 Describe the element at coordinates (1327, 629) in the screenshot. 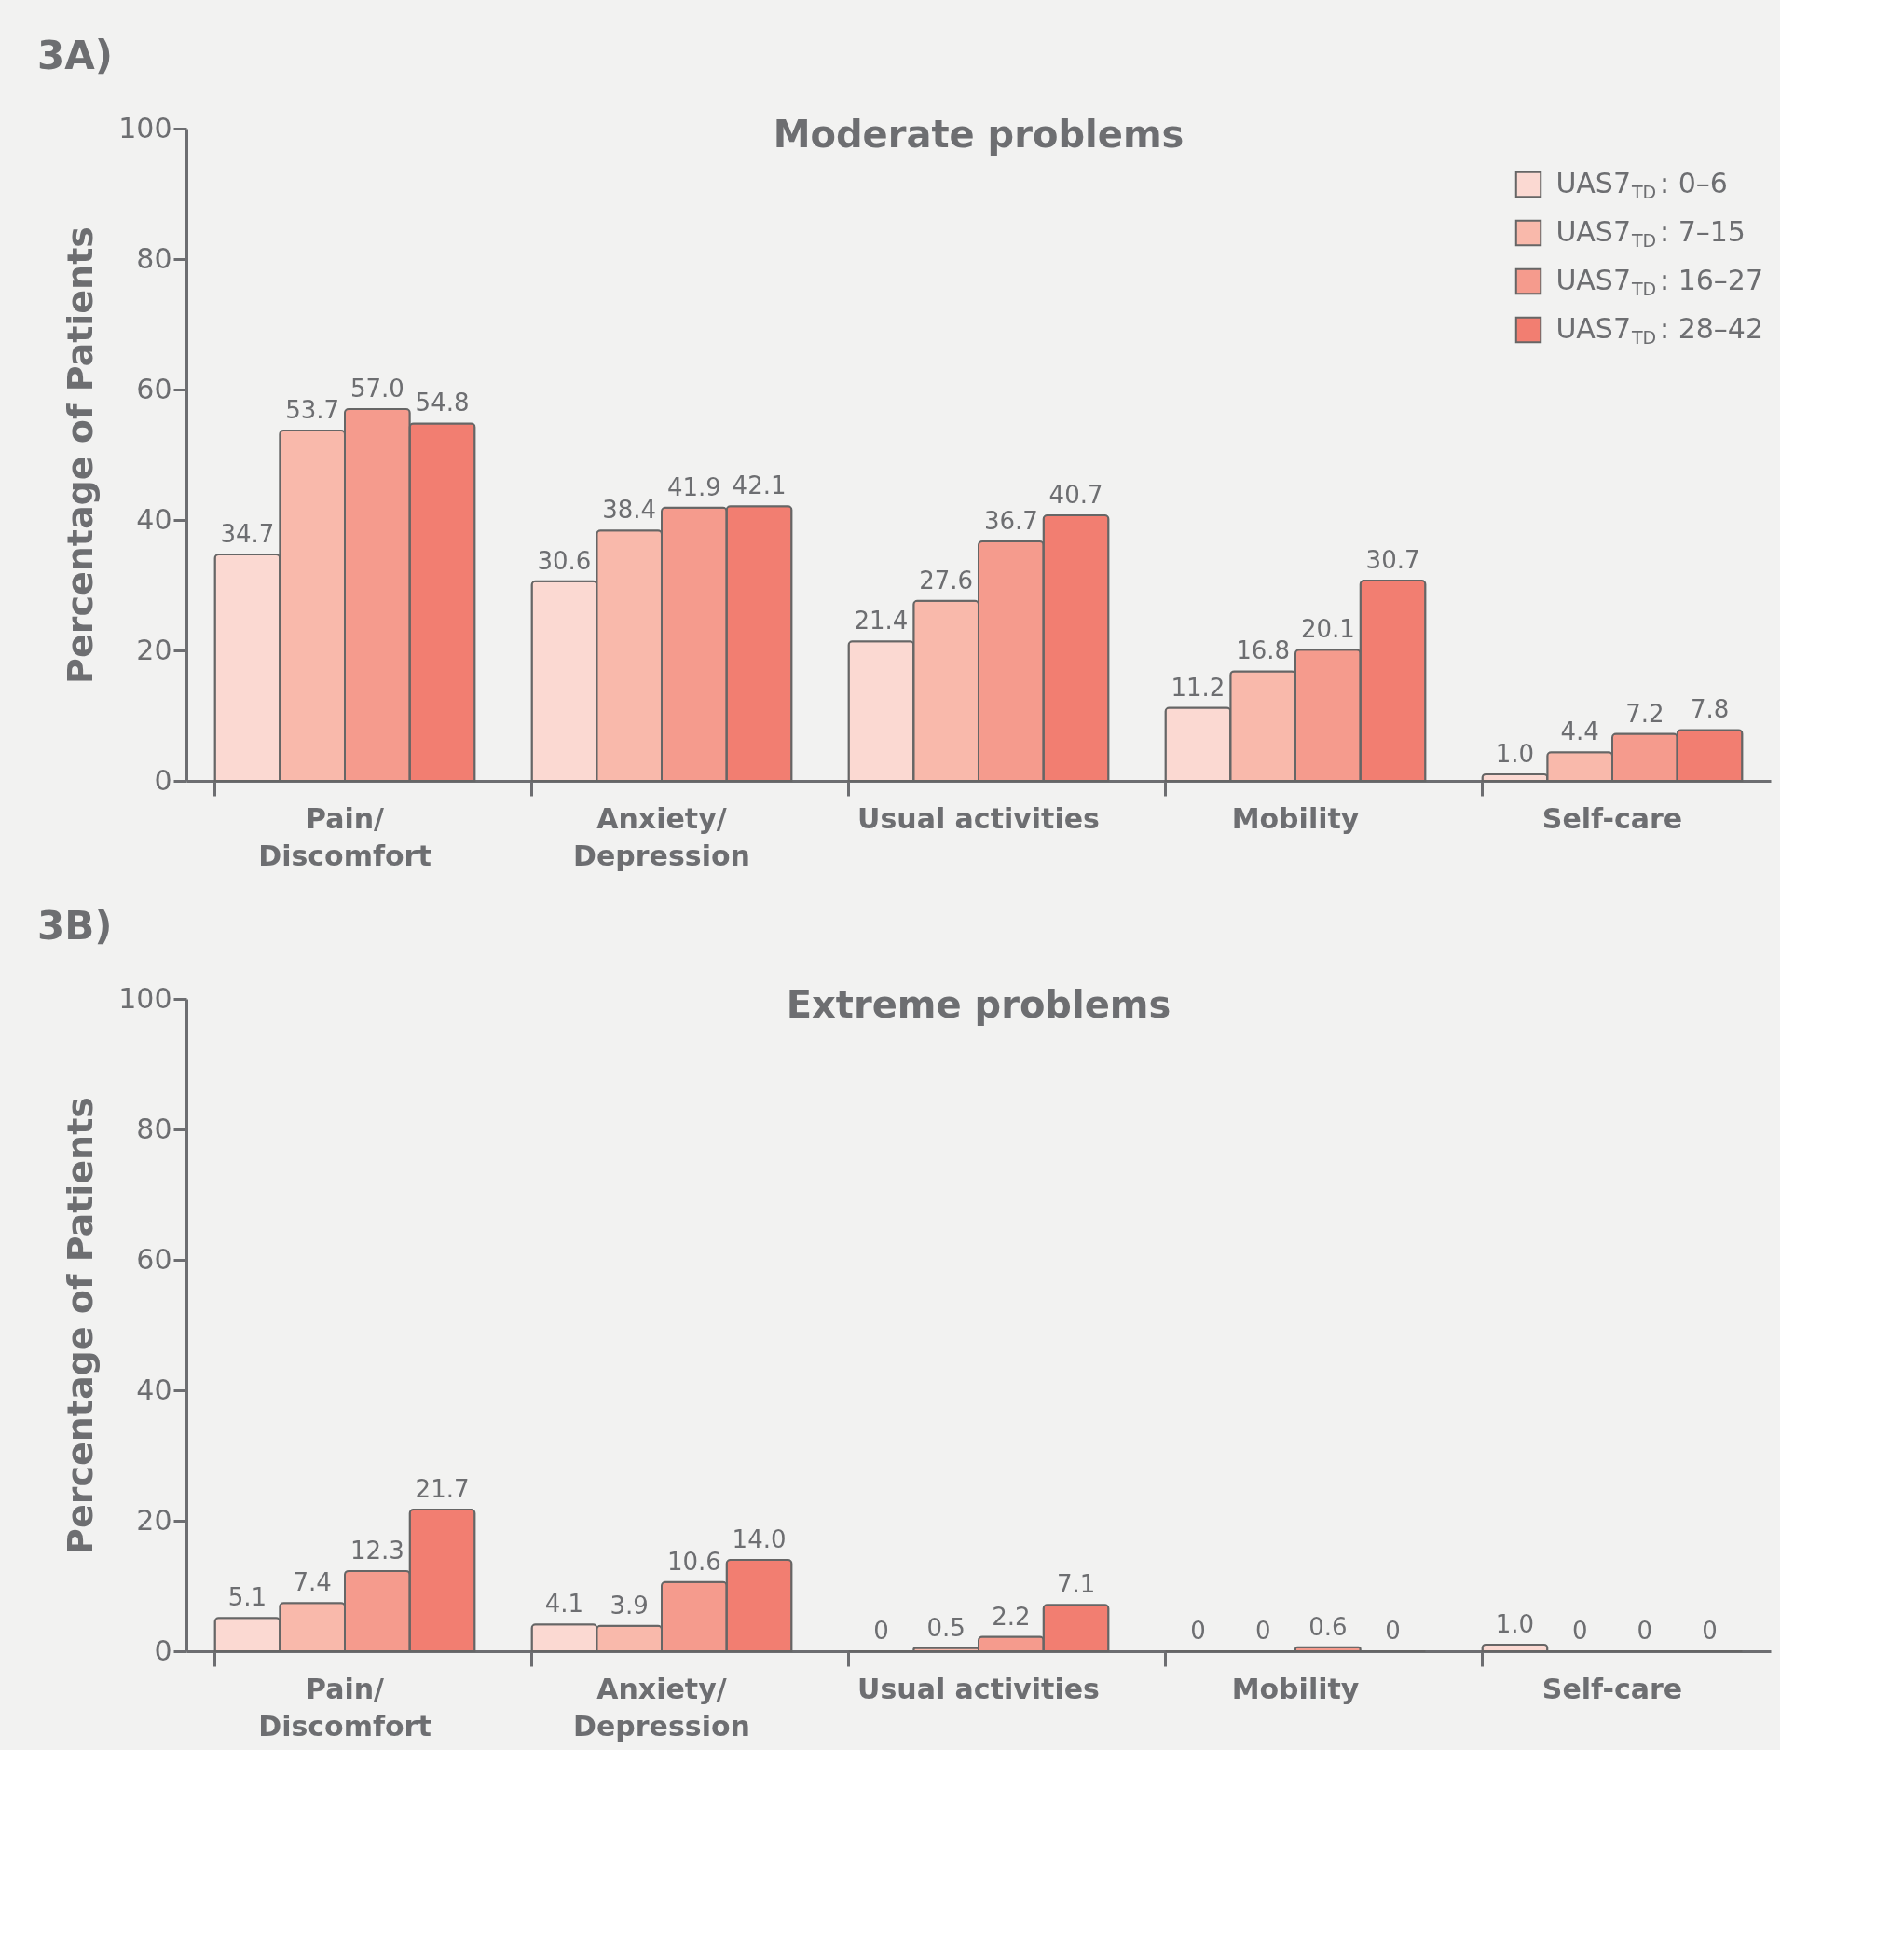

I see `data-label: 20.1` at that location.